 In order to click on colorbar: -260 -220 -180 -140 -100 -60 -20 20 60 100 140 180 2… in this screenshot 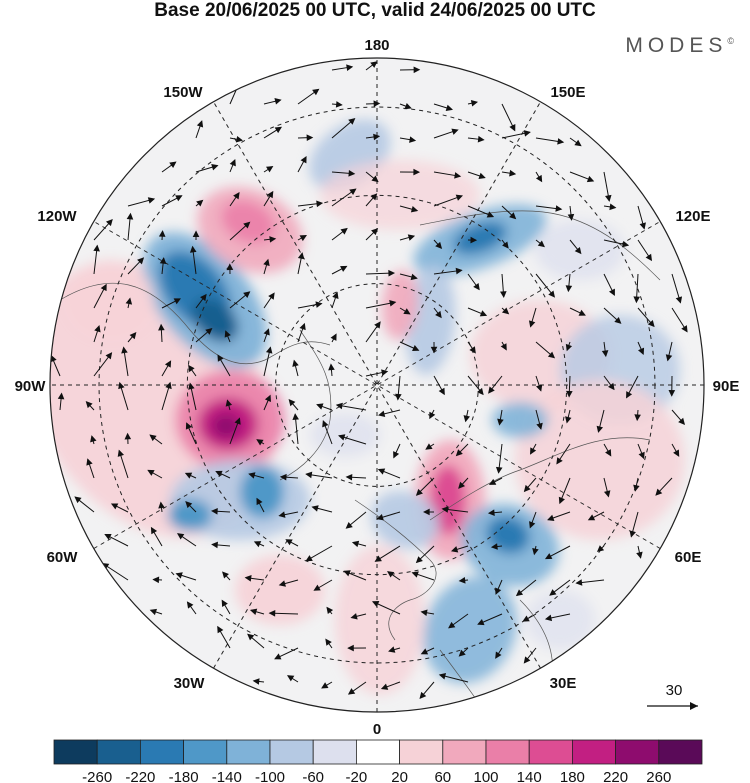, I will do `click(378, 761)`.